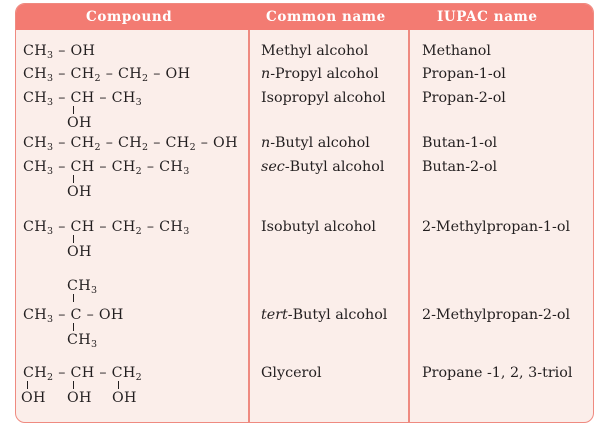 This screenshot has height=427, width=602. Describe the element at coordinates (326, 17) in the screenshot. I see `header-common-name: Common name` at that location.